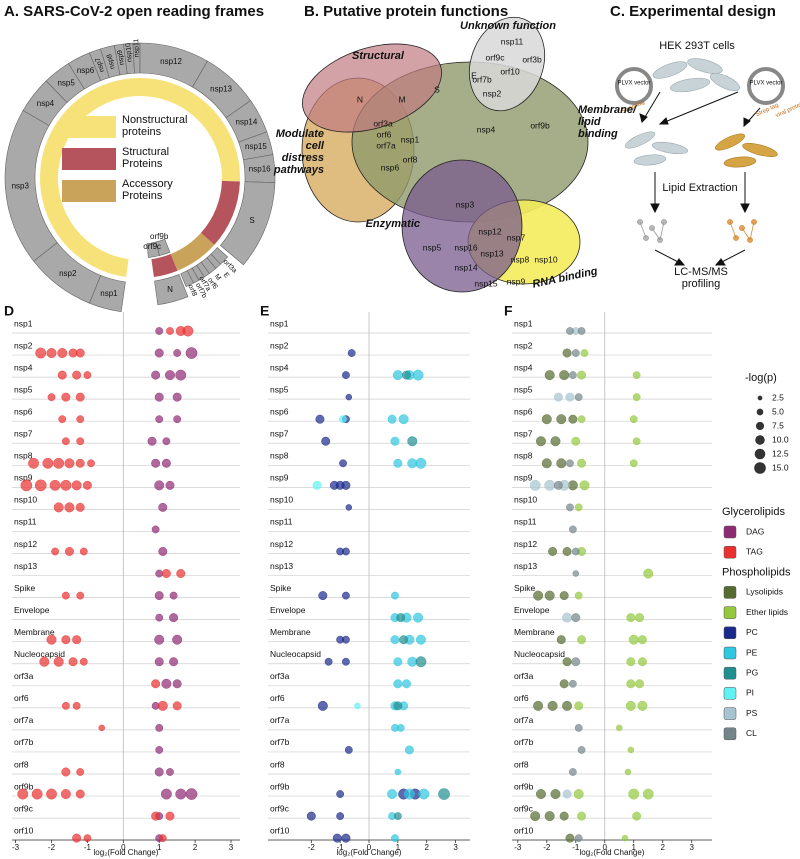 The width and height of the screenshot is (800, 859). What do you see at coordinates (518, 847) in the screenshot?
I see `x-tick-label: -3` at bounding box center [518, 847].